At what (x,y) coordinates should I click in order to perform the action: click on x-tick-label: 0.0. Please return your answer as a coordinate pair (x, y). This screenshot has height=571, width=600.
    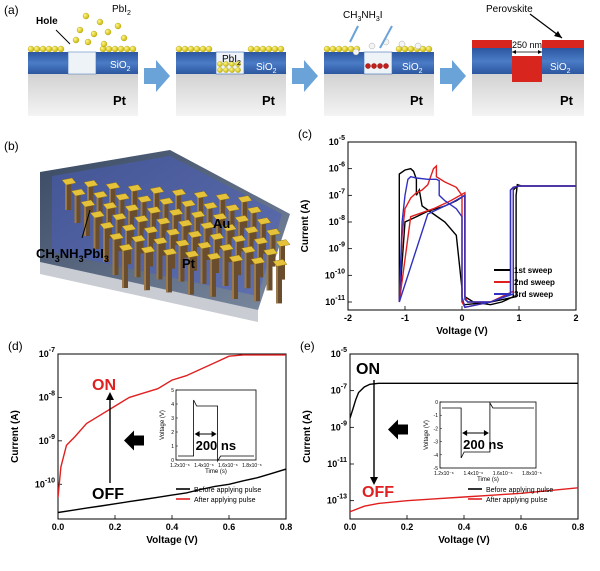
    Looking at the image, I should click on (350, 527).